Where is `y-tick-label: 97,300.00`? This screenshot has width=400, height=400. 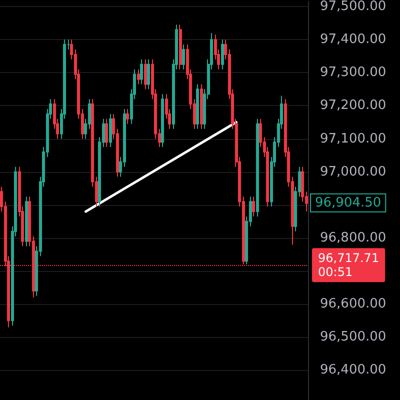 y-tick-label: 97,300.00 is located at coordinates (353, 72).